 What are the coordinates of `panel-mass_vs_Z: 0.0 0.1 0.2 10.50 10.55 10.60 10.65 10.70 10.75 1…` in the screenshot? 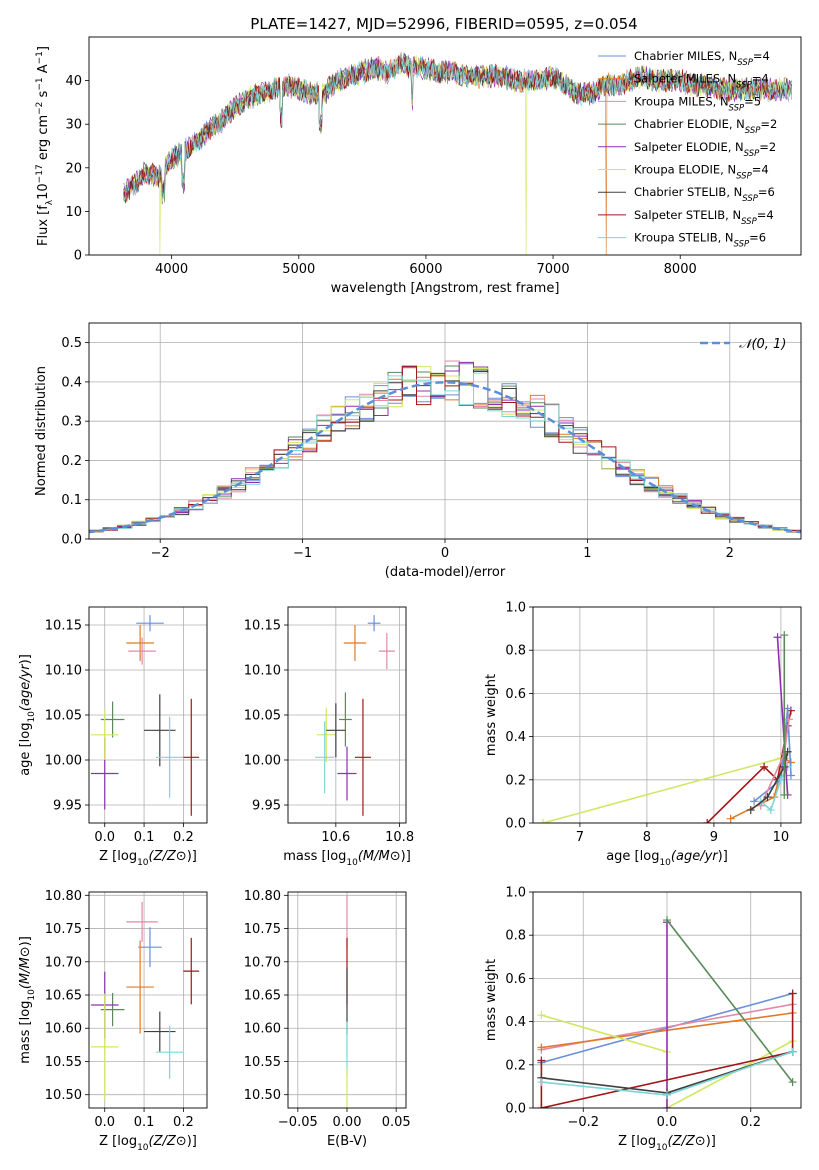 It's located at (113, 1021).